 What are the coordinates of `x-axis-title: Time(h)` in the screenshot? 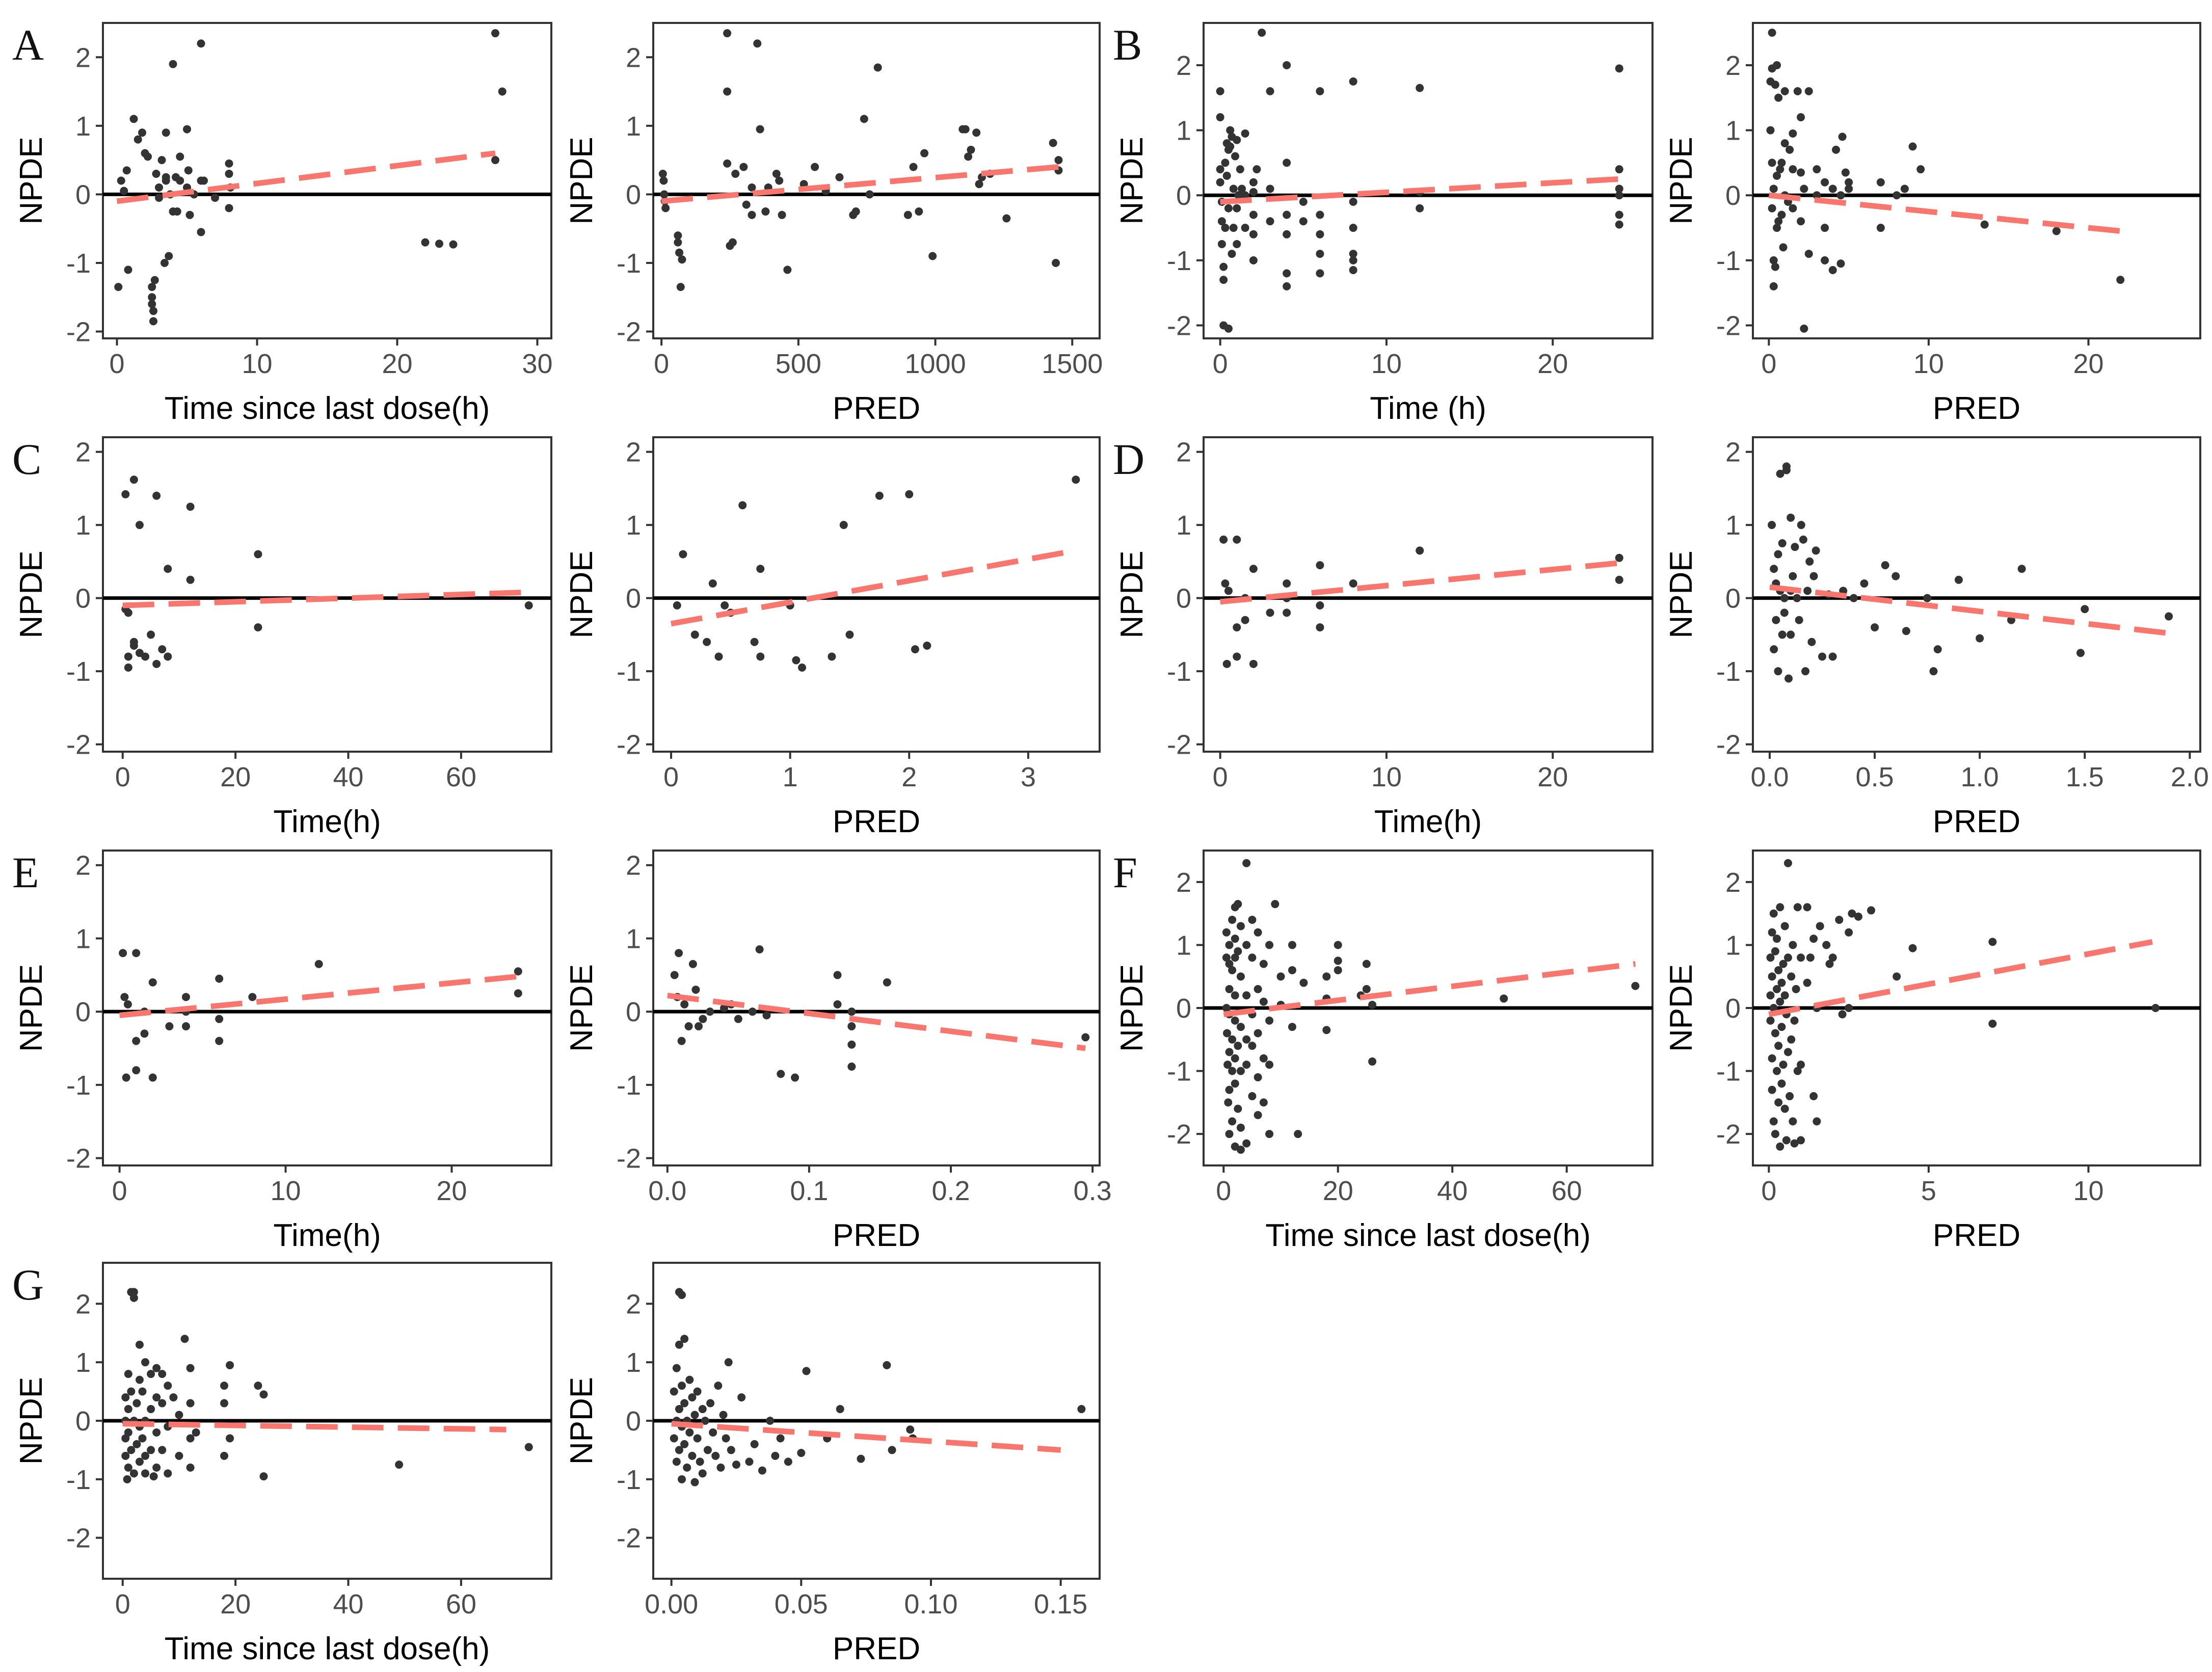 It's located at (1428, 821).